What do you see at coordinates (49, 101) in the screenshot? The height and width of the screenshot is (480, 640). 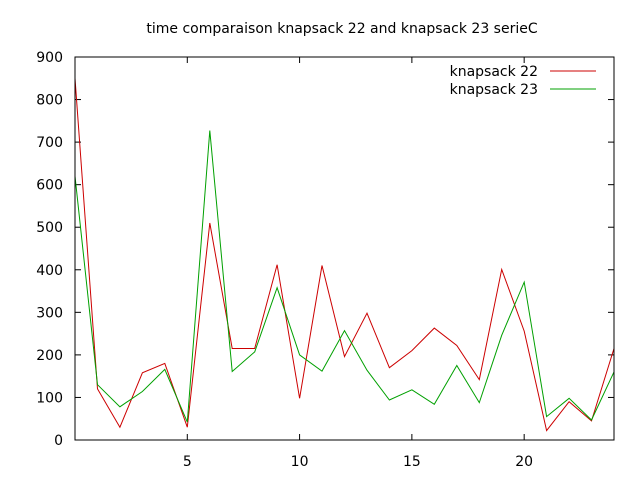 I see `y-tick-label: 800` at bounding box center [49, 101].